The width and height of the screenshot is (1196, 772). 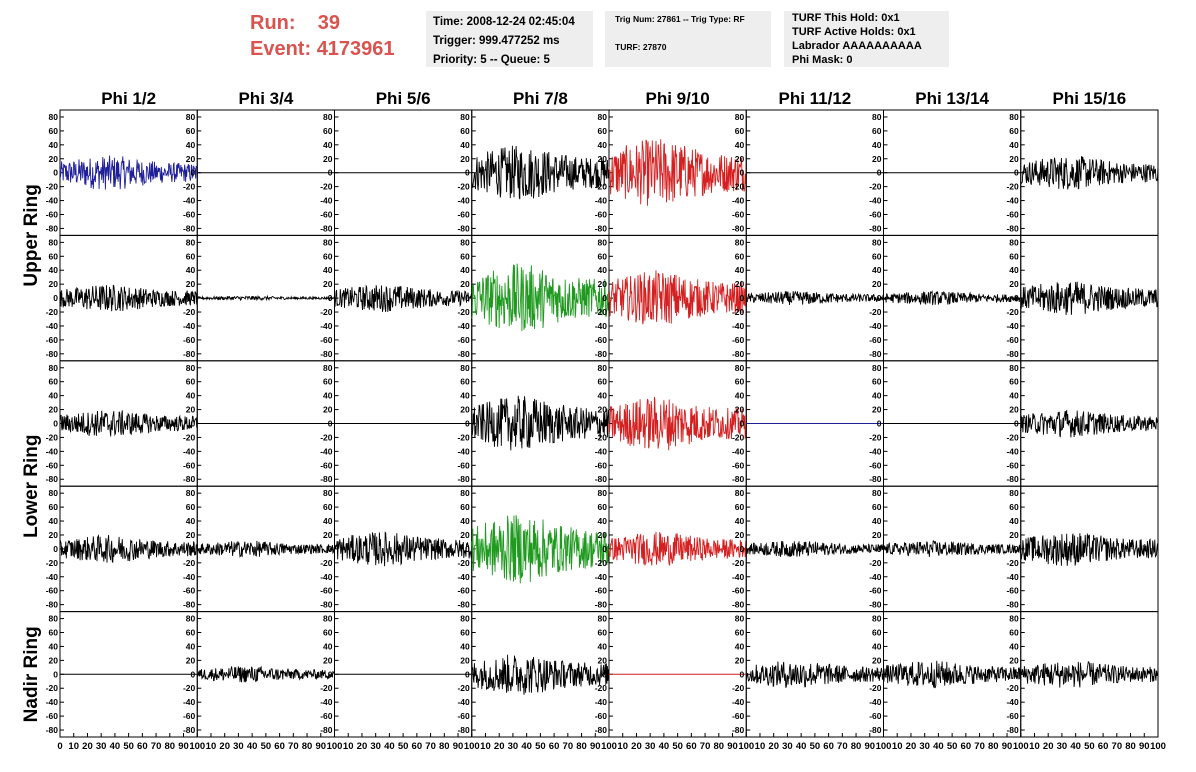 I want to click on x-tick-label-0-7: 70, so click(x=156, y=746).